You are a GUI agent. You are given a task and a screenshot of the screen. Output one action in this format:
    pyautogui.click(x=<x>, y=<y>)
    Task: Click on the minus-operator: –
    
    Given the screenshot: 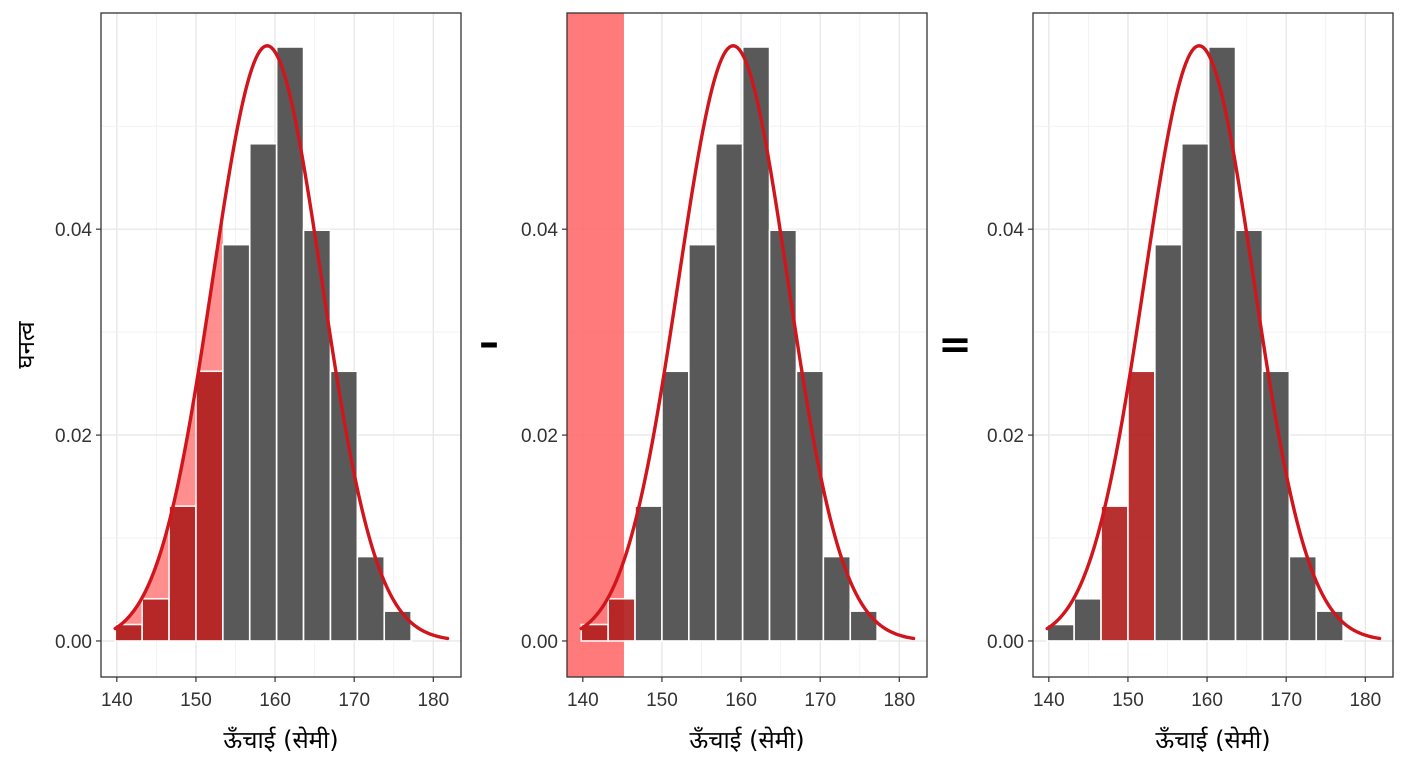 What is the action you would take?
    pyautogui.click(x=489, y=343)
    